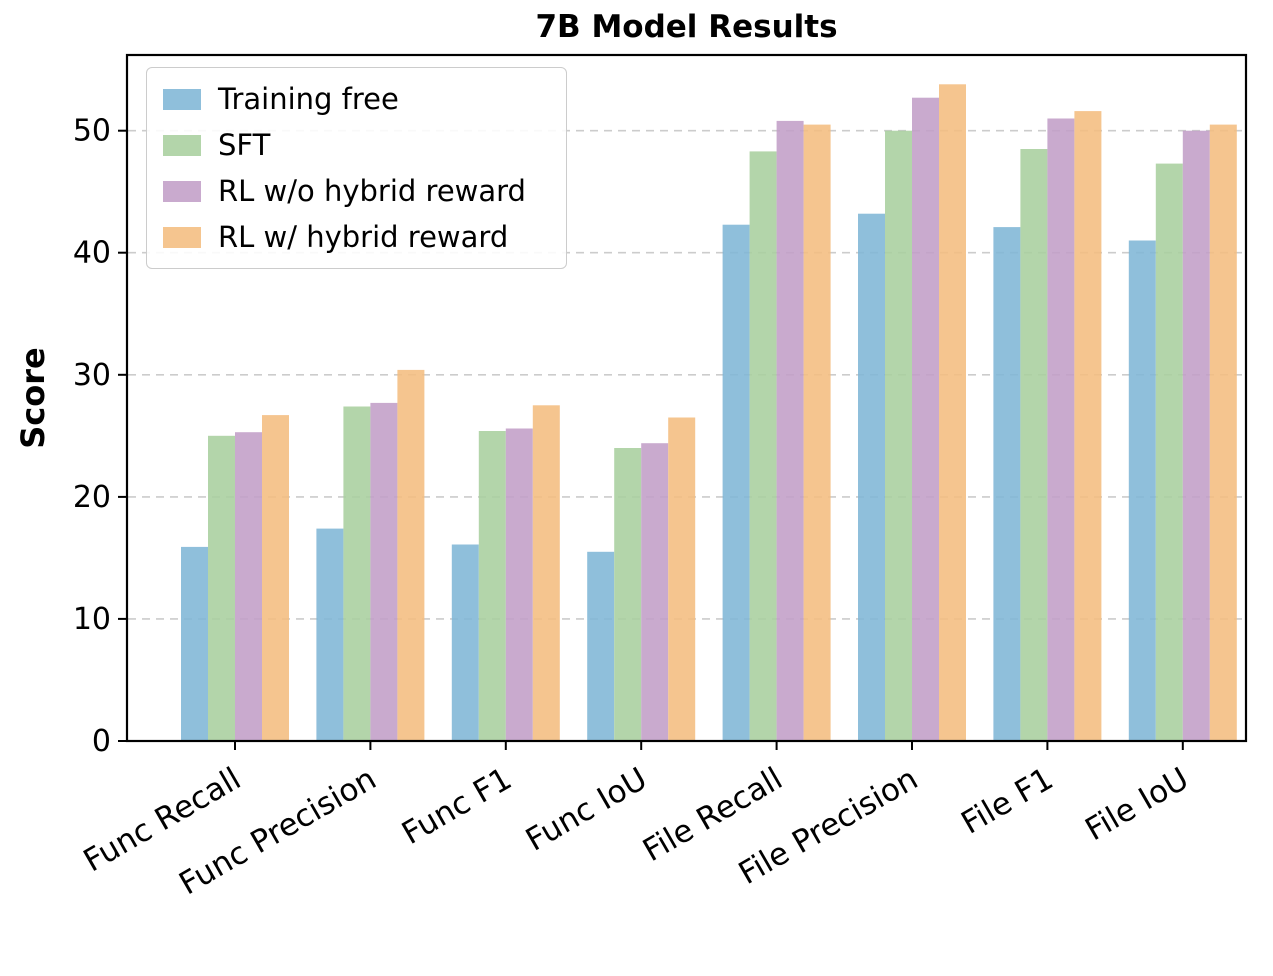  Describe the element at coordinates (1034, 445) in the screenshot. I see `bar-File F1-SFT` at that location.